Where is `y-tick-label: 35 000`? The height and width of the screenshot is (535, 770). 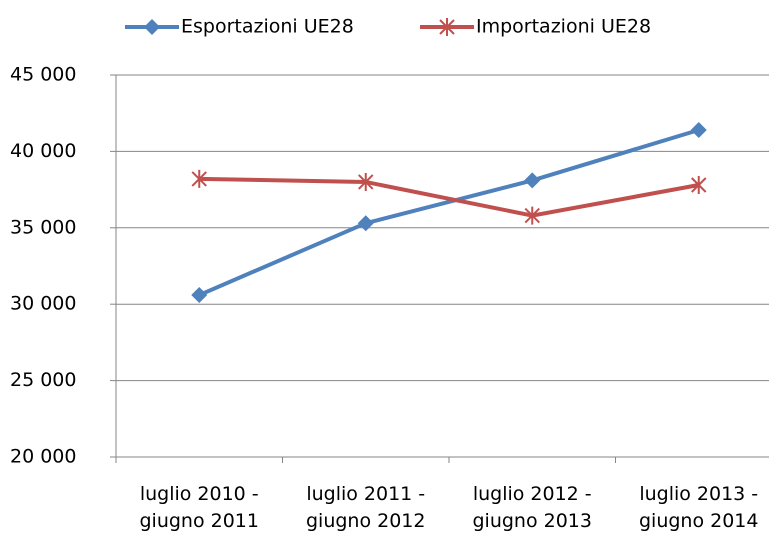
y-tick-label: 35 000 is located at coordinates (43, 227).